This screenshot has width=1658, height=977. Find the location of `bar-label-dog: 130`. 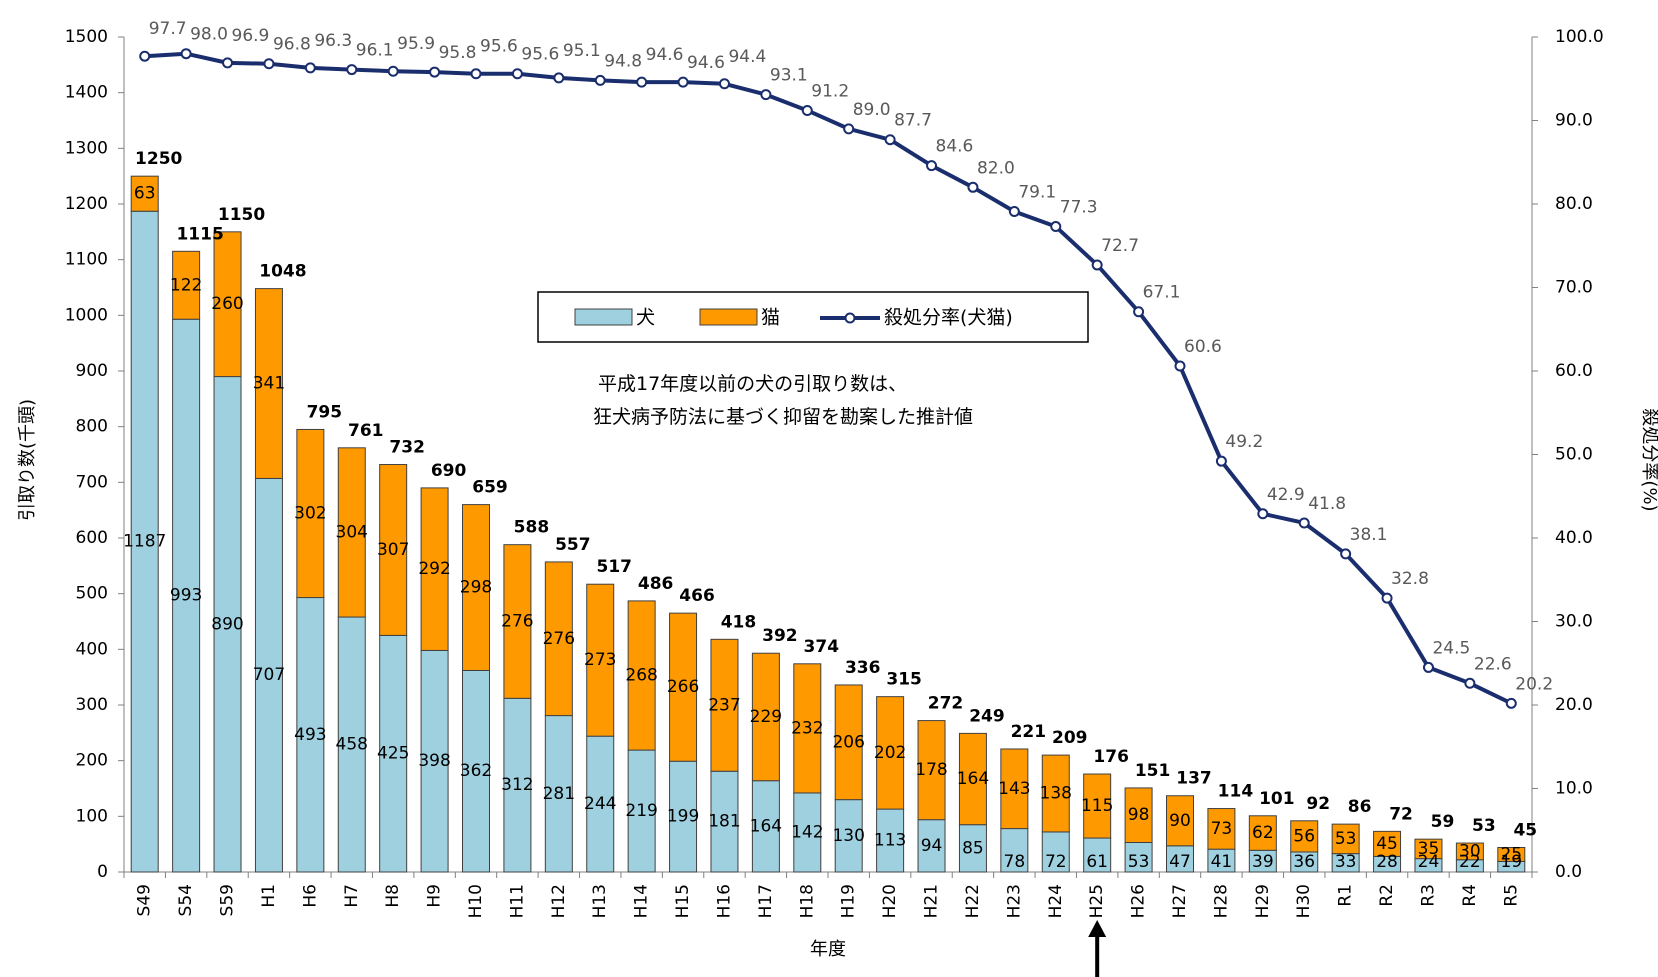

bar-label-dog: 130 is located at coordinates (848, 836).